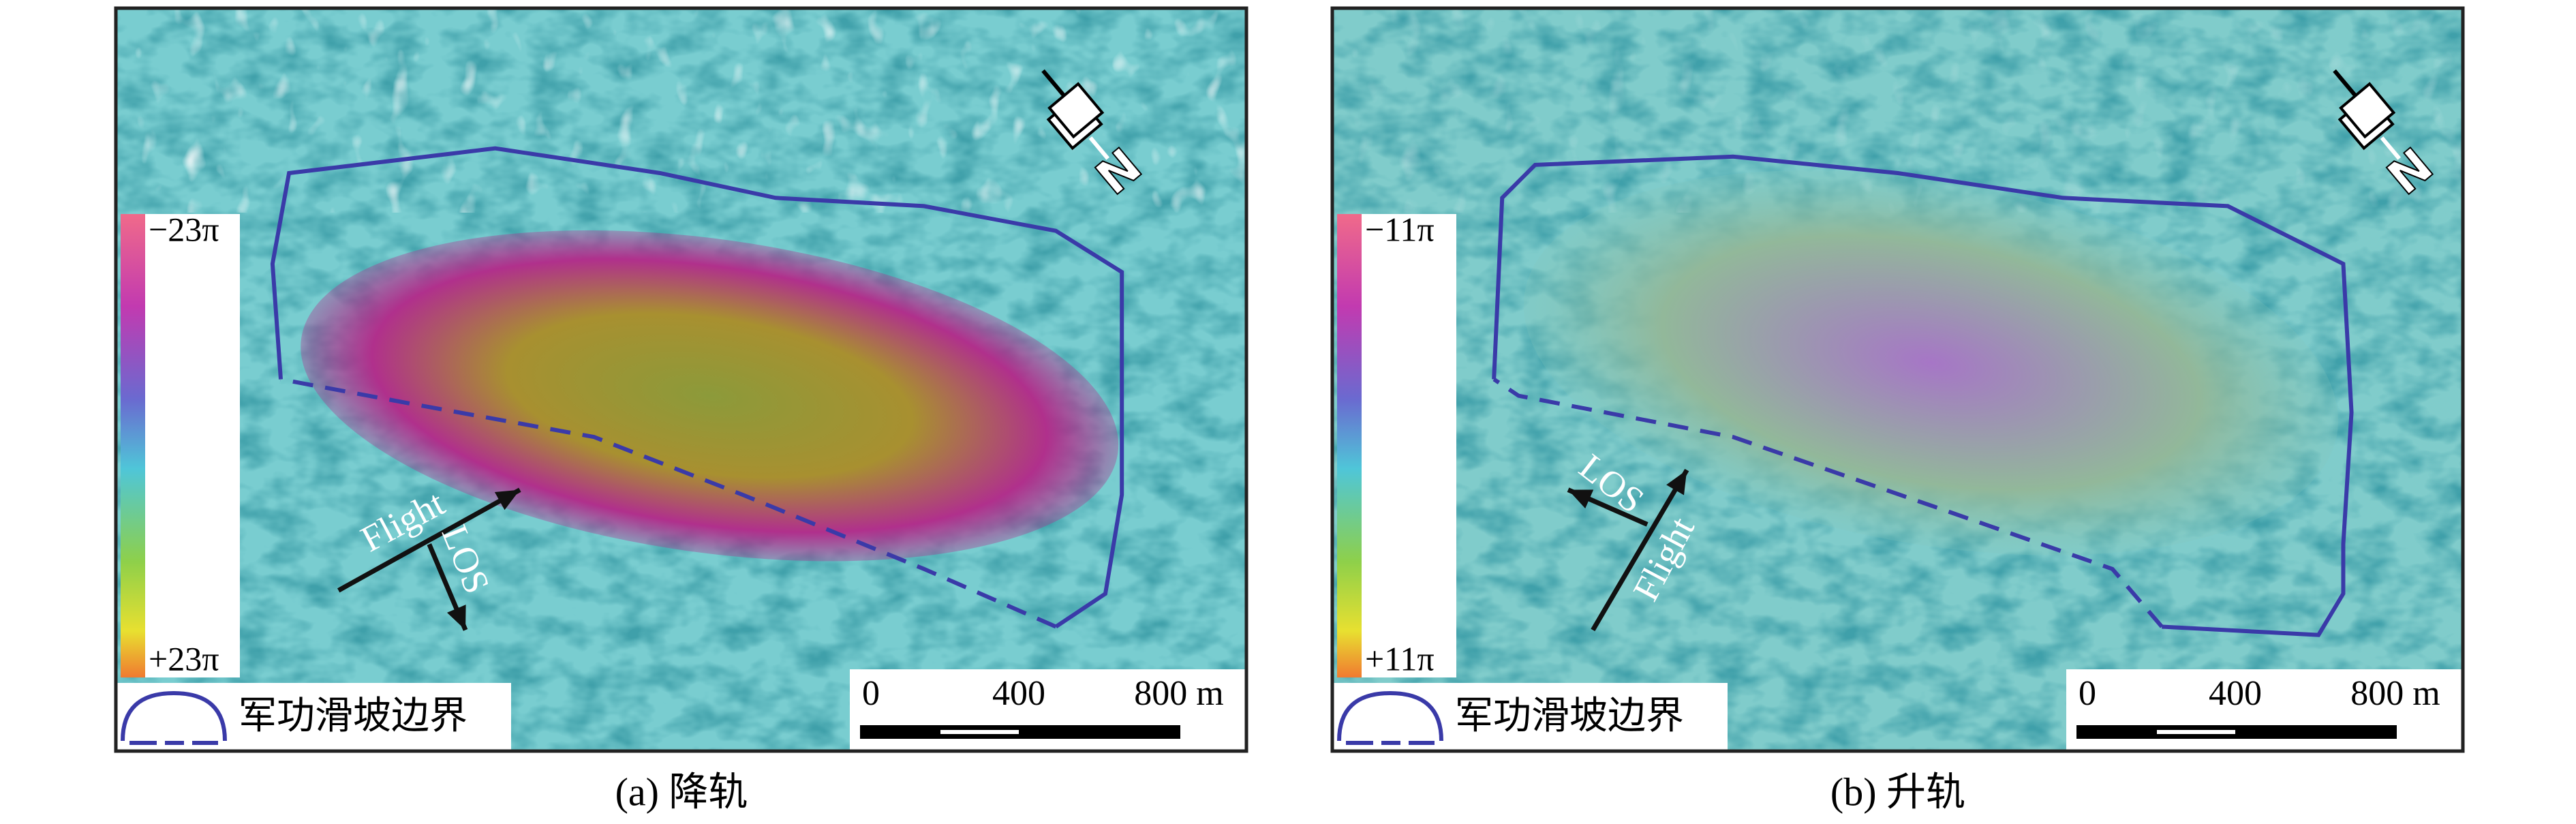 This screenshot has height=824, width=2576. What do you see at coordinates (1400, 229) in the screenshot?
I see `colorbar-top-label: −11π` at bounding box center [1400, 229].